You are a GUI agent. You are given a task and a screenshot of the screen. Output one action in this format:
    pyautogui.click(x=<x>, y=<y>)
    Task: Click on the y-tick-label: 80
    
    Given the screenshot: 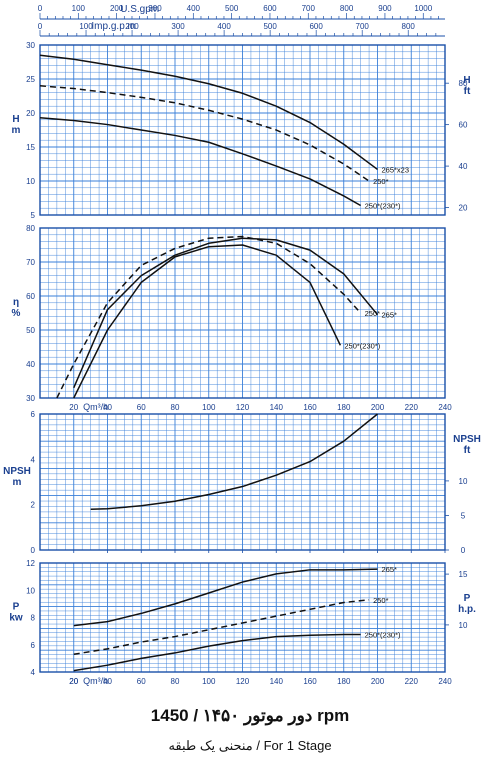 What is the action you would take?
    pyautogui.click(x=30, y=228)
    